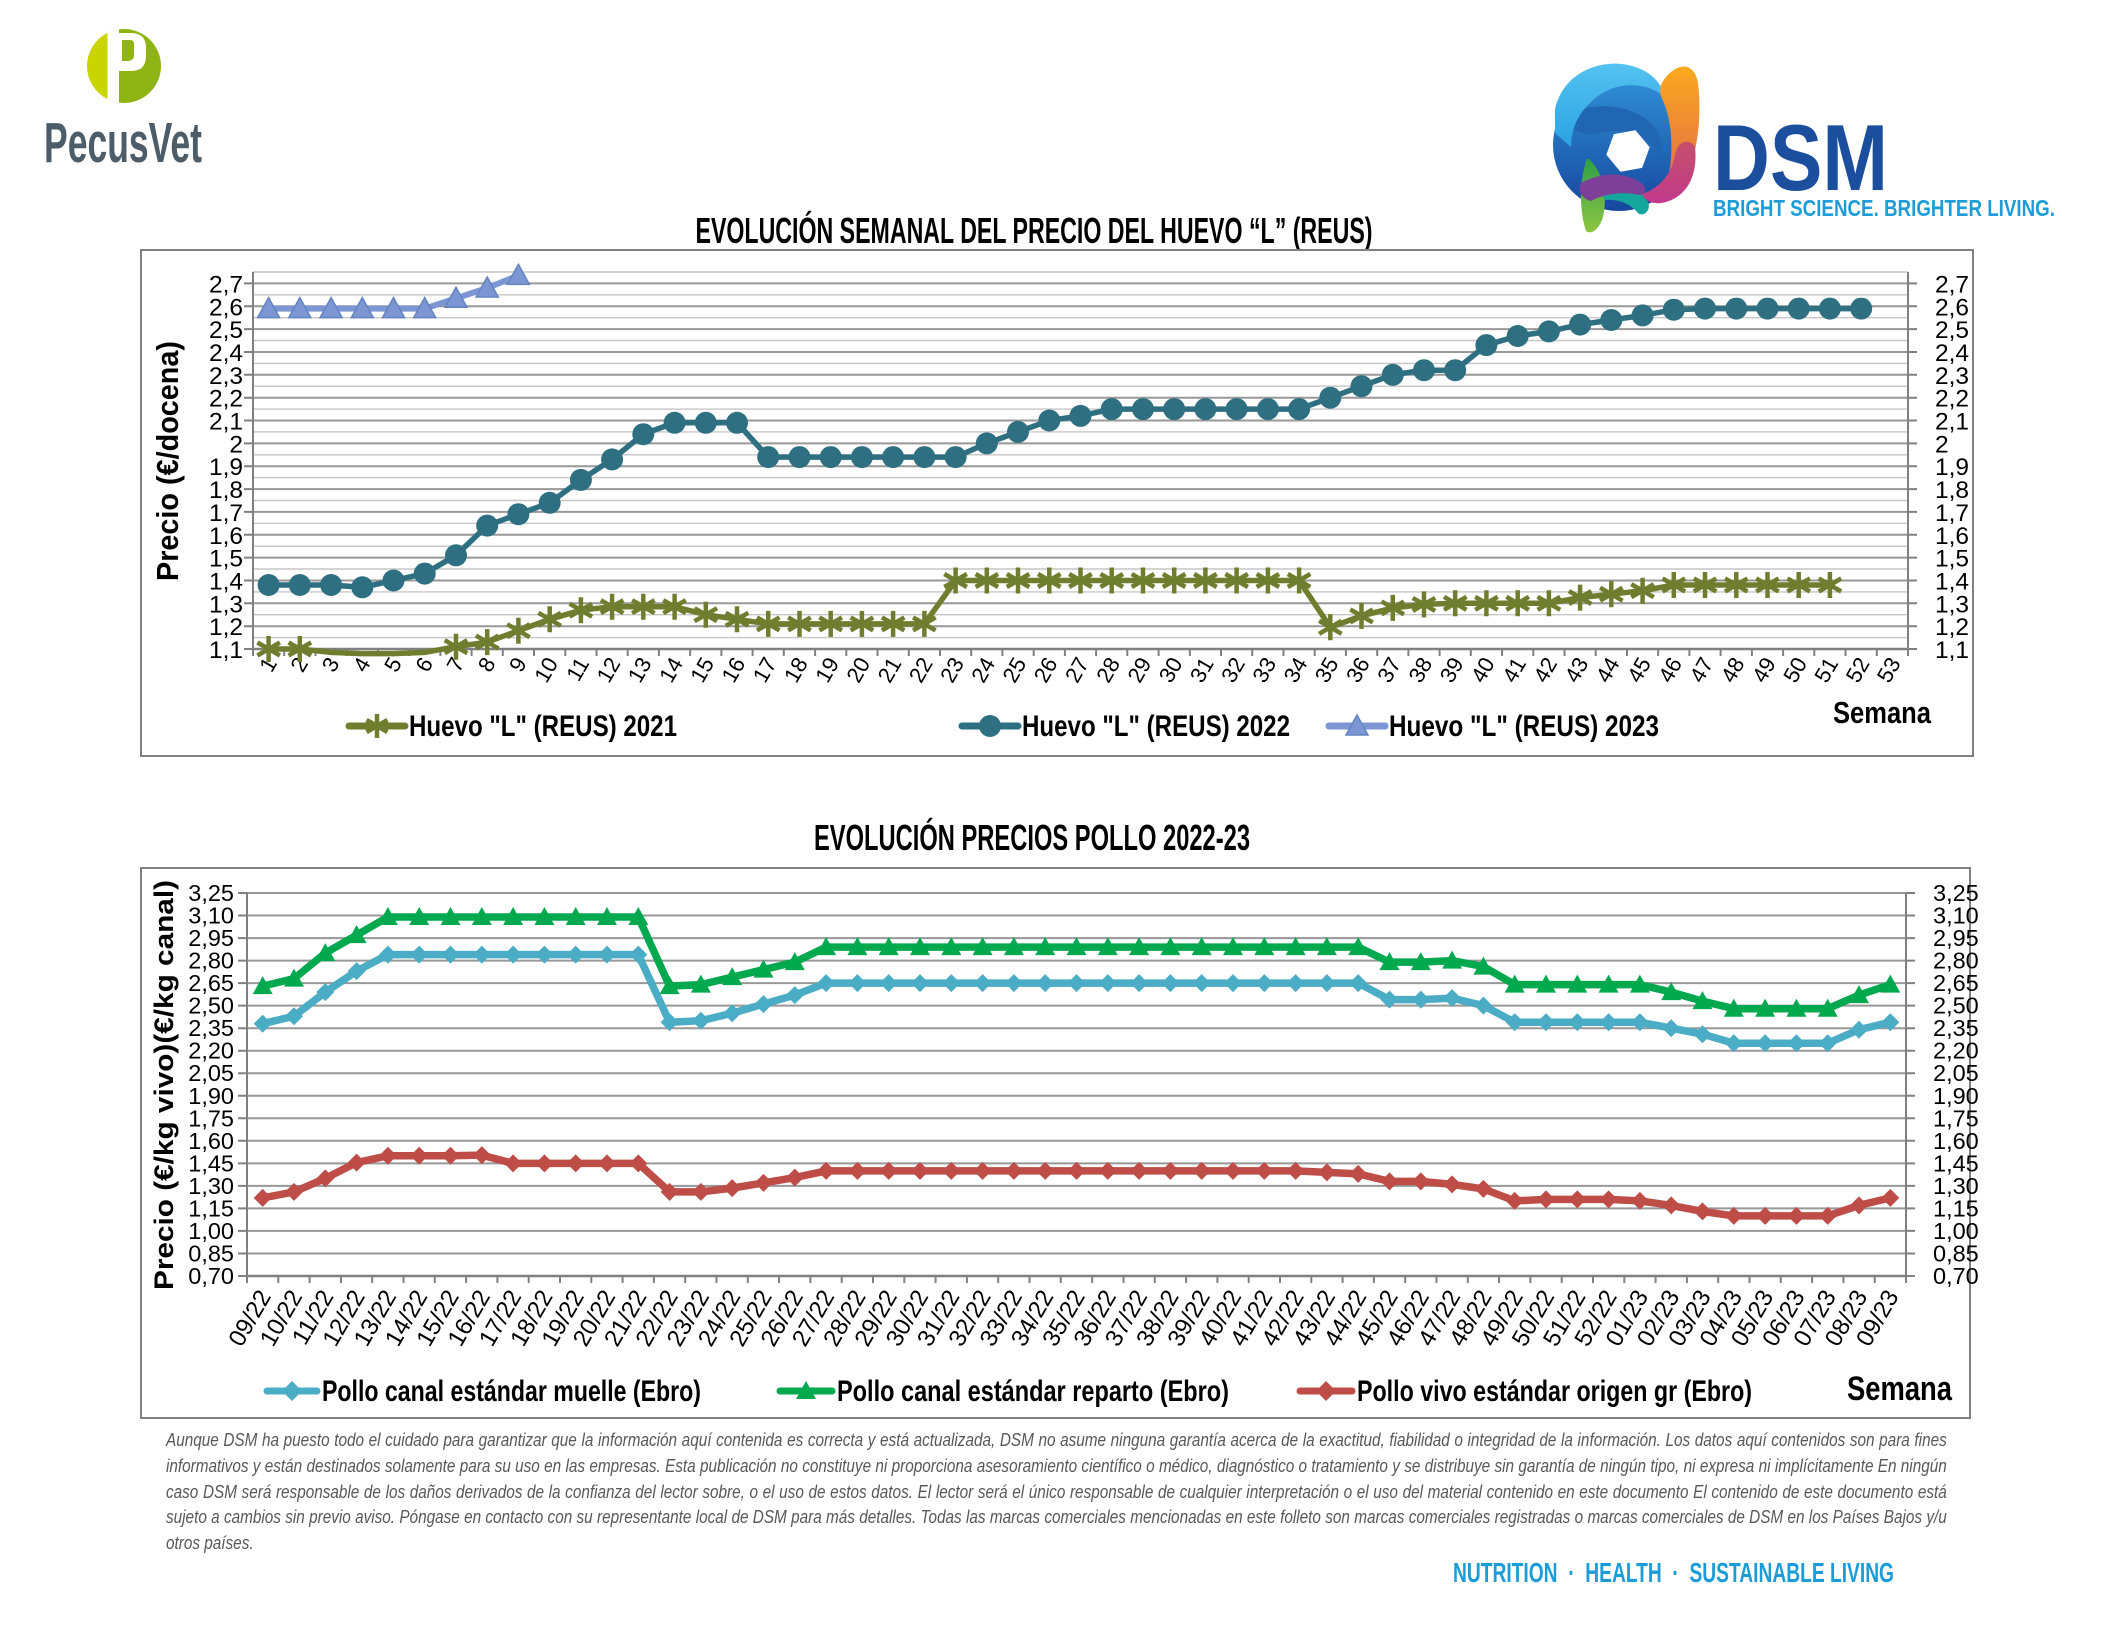  Describe the element at coordinates (1524, 726) in the screenshot. I see `svg-text: Huevo "L" (REUS) 2023` at that location.